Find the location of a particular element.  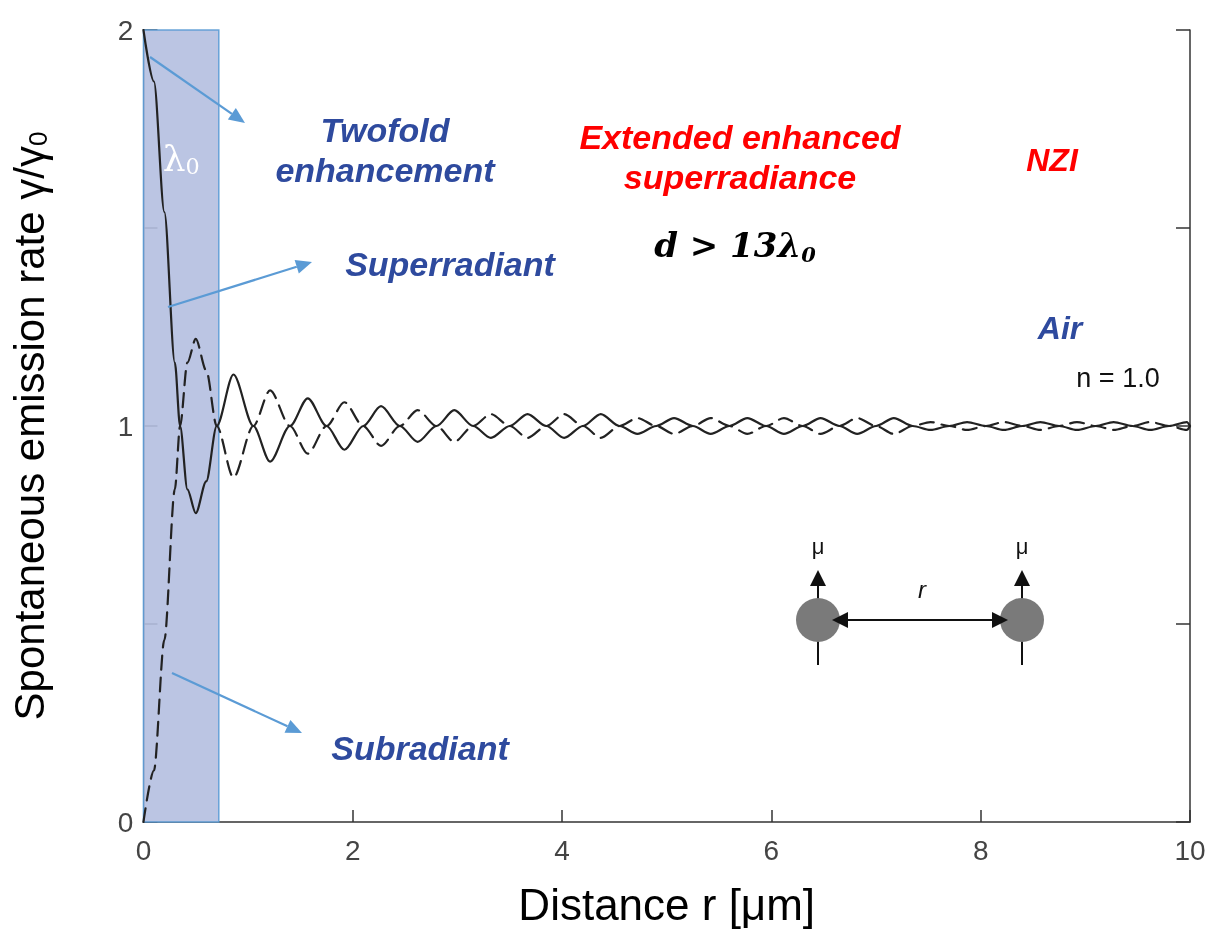

x-tick-label: 6 is located at coordinates (771, 850).